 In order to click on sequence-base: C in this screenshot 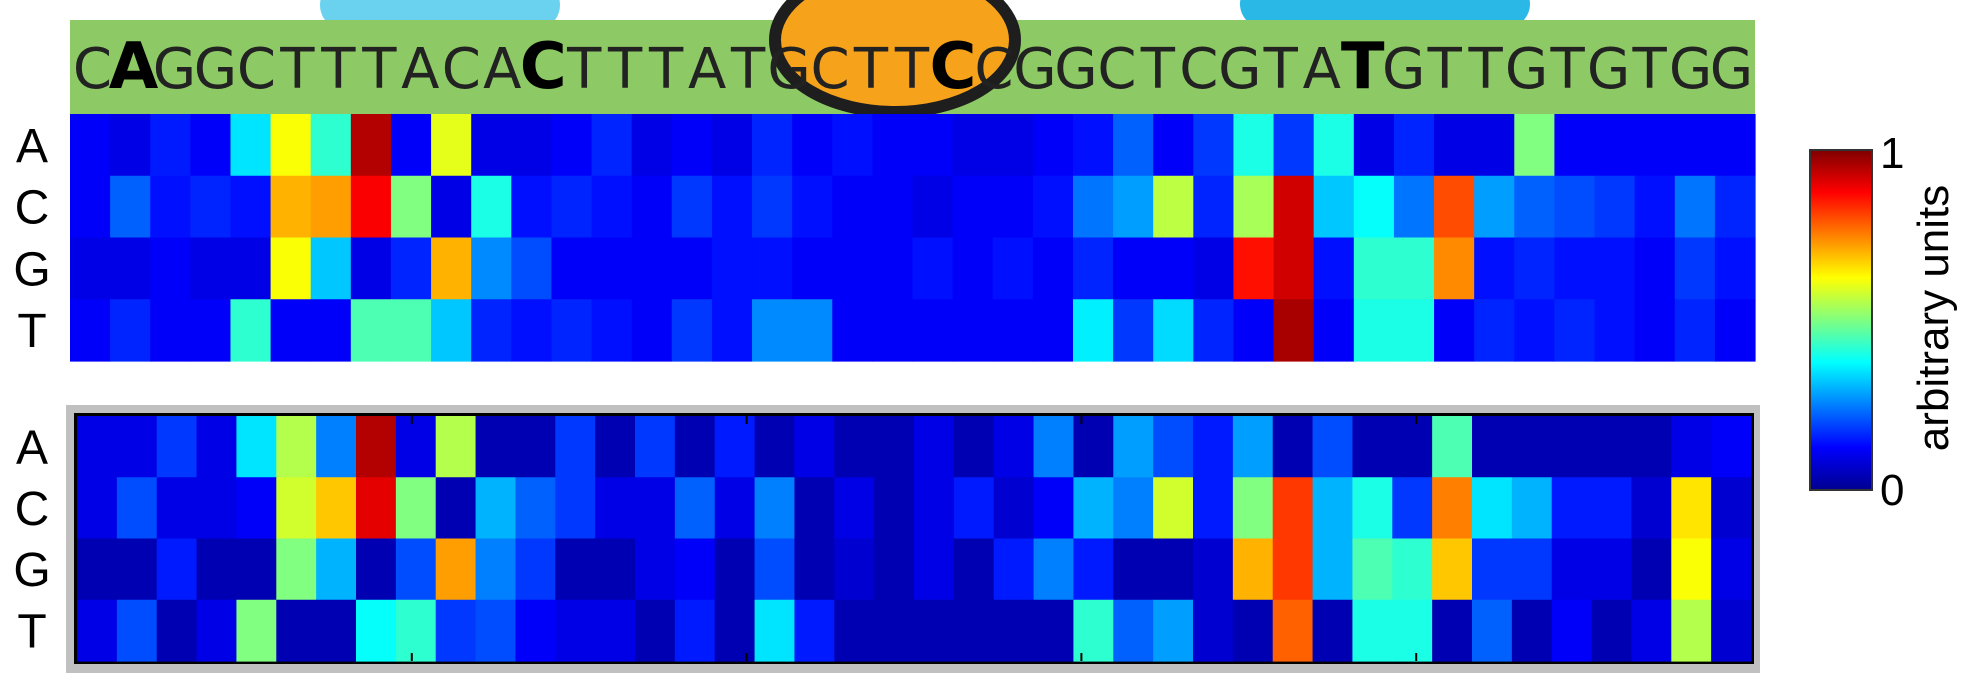, I will do `click(256, 69)`.